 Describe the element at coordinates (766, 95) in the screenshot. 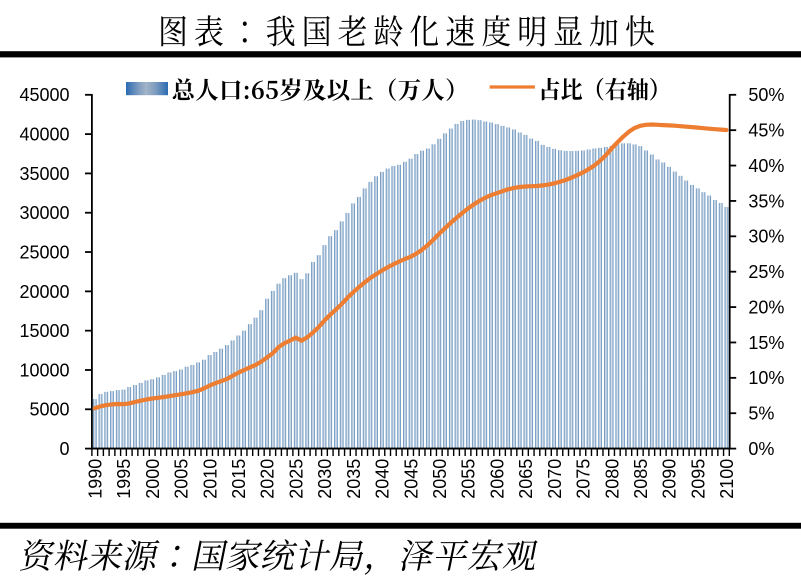

I see `svg-text: 50%` at that location.